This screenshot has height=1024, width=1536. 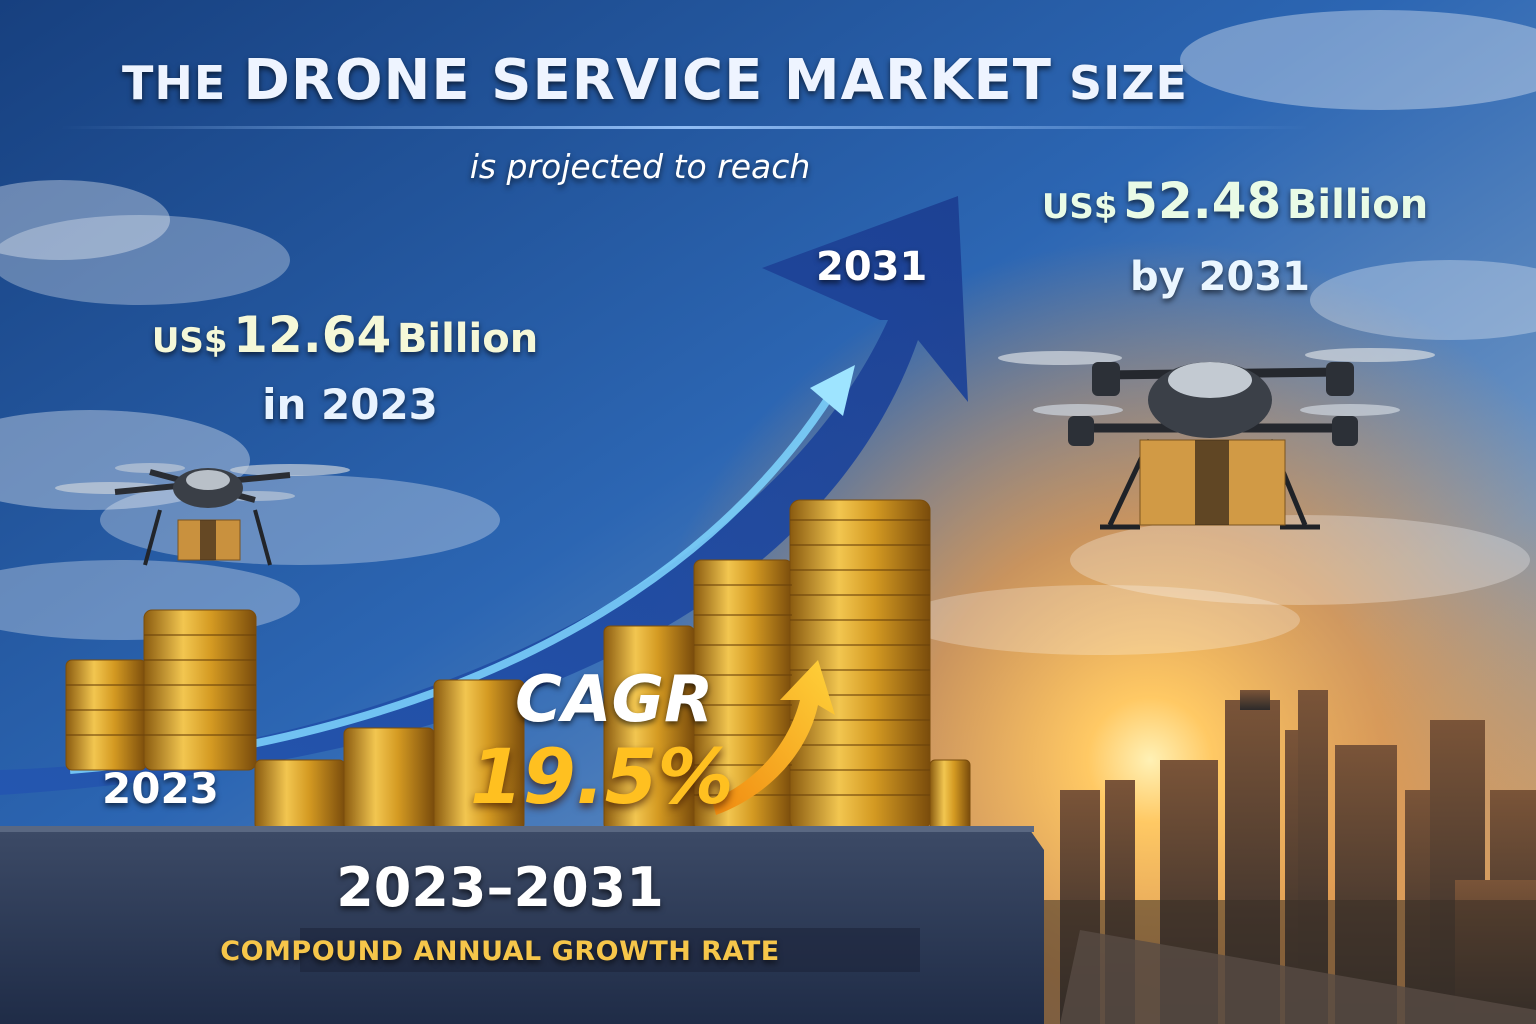 I want to click on arrow-highlight-tip, so click(x=832, y=390).